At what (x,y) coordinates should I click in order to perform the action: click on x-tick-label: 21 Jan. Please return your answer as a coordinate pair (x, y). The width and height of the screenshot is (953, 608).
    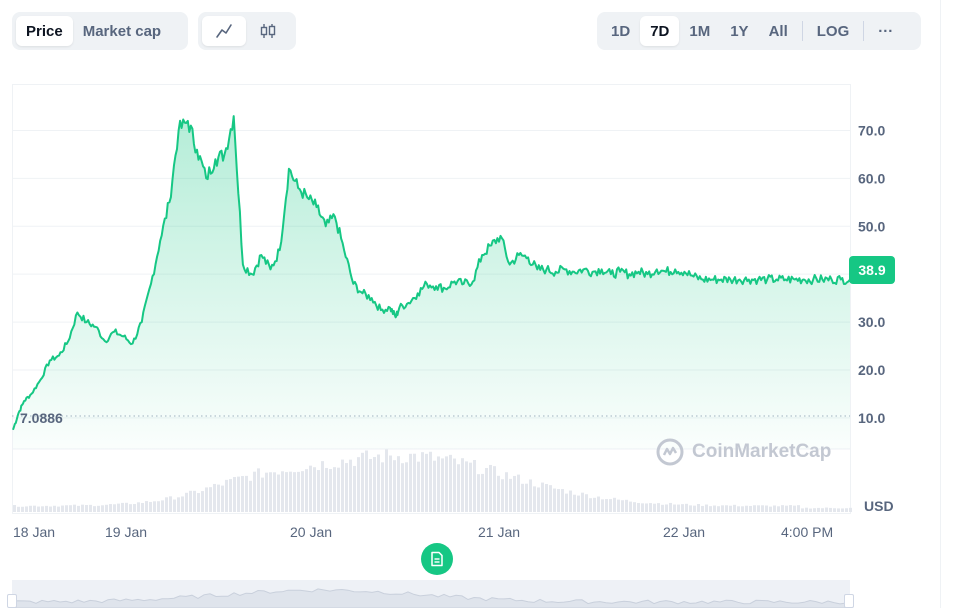
    Looking at the image, I should click on (499, 532).